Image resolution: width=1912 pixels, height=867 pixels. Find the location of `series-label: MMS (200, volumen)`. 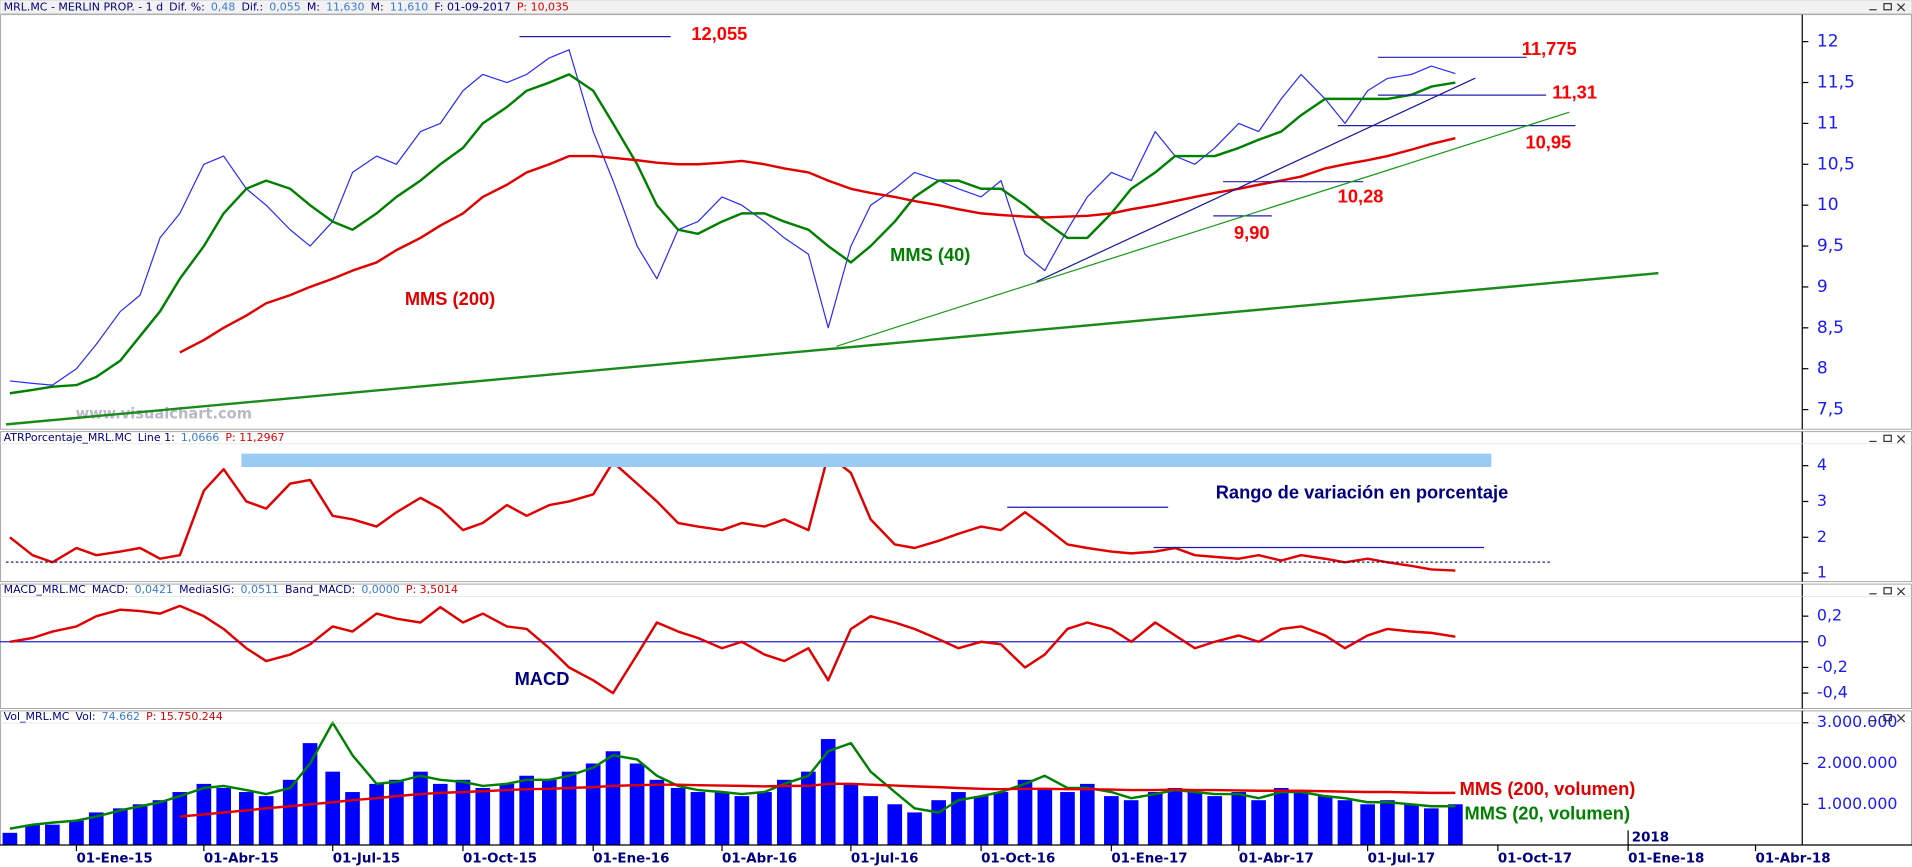

series-label: MMS (200, volumen) is located at coordinates (1548, 788).